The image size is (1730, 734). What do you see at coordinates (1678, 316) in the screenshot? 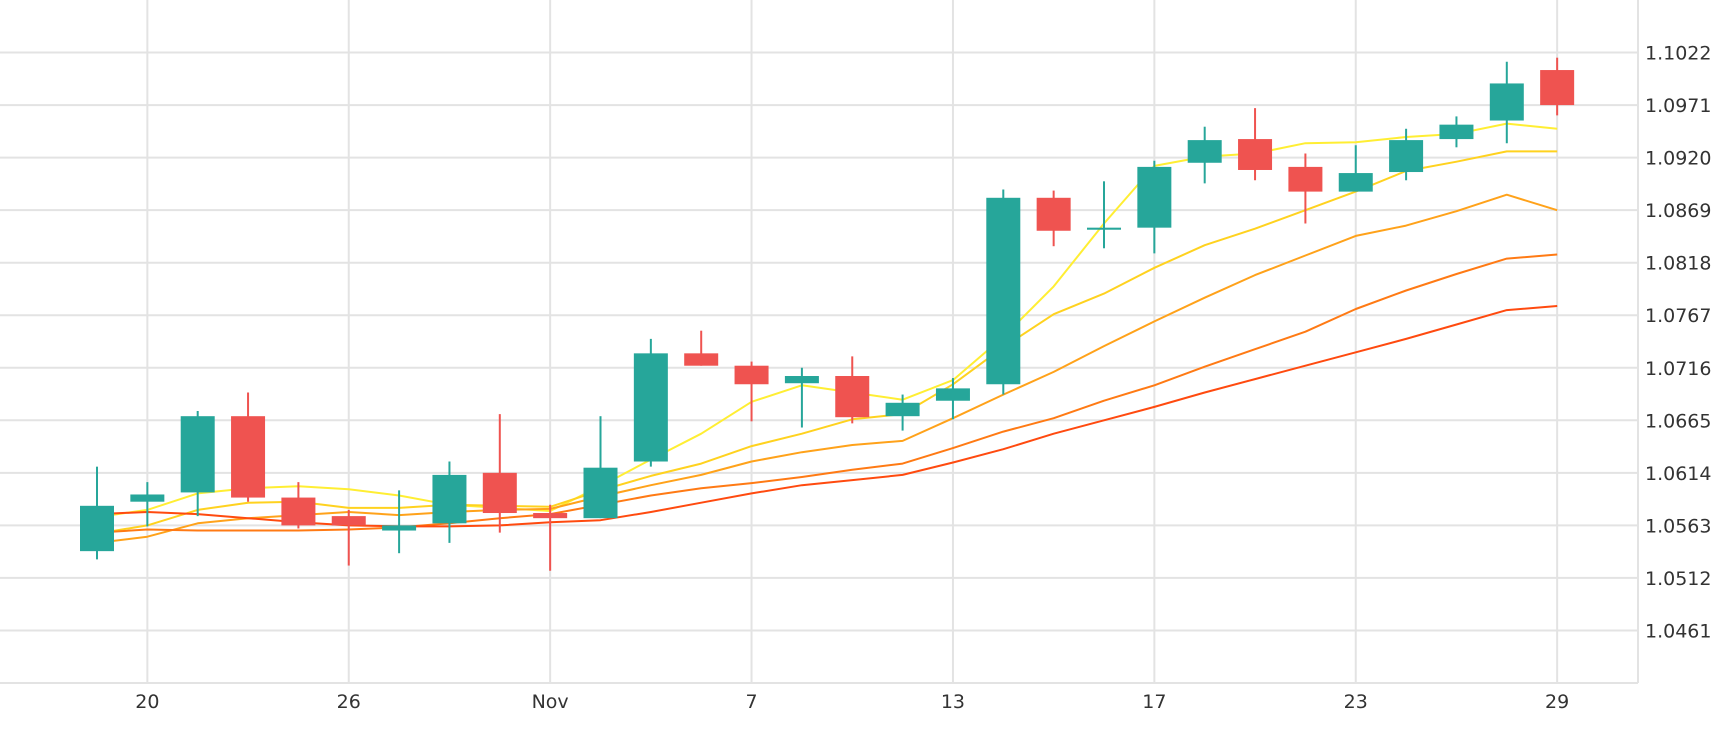
I see `y-tick-label: 1.0767` at bounding box center [1678, 316].